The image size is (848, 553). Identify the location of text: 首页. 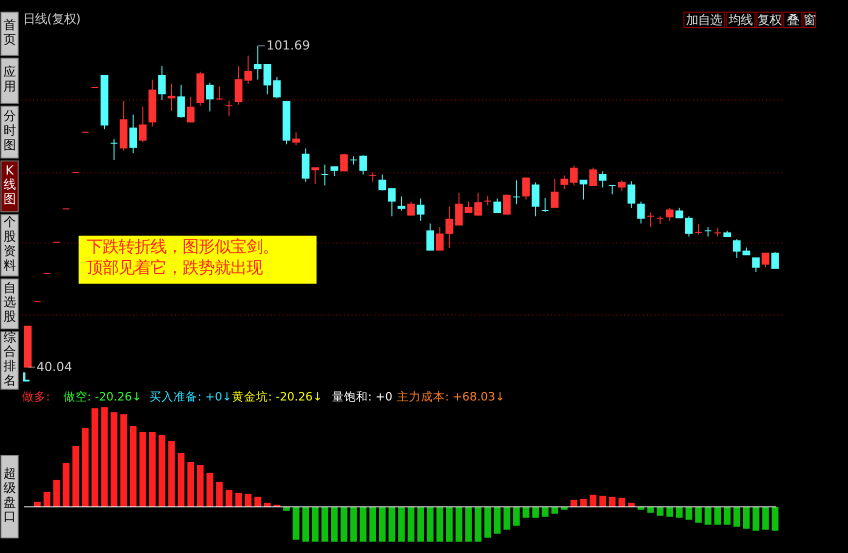
(10, 31).